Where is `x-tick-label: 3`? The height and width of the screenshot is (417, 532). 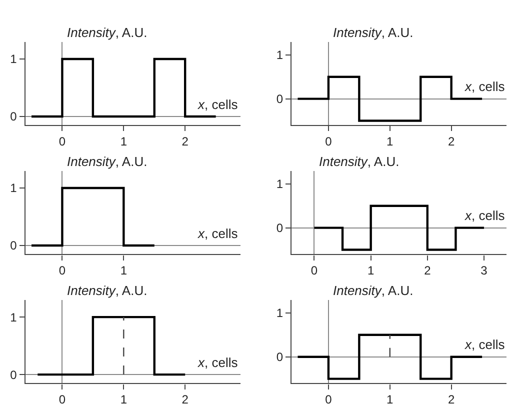 x-tick-label: 3 is located at coordinates (484, 271).